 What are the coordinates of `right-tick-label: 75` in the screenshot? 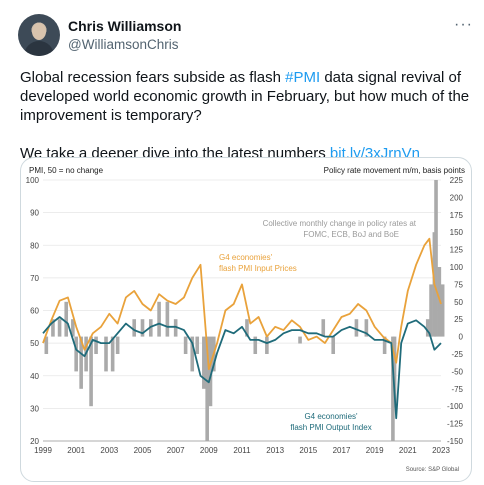 It's located at (458, 284).